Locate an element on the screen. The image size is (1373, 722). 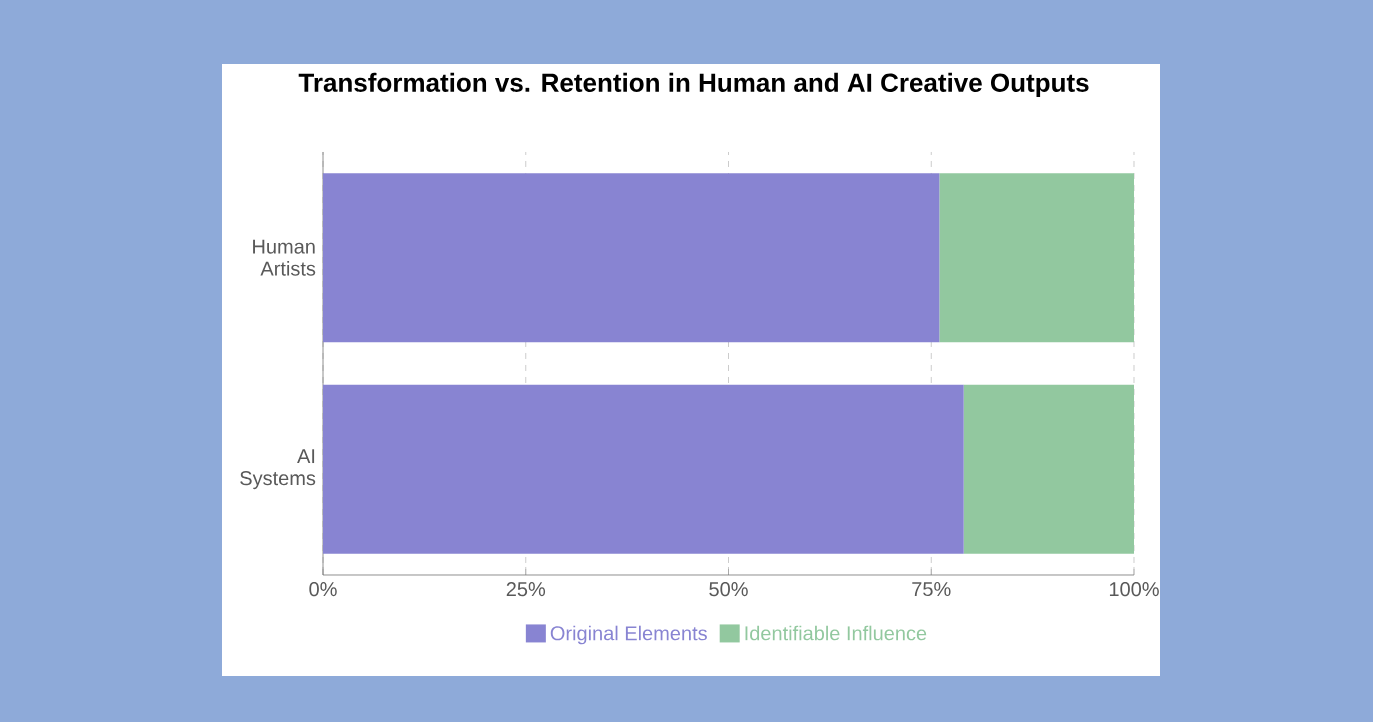
y-tick-label: Human Artists is located at coordinates (284, 257).